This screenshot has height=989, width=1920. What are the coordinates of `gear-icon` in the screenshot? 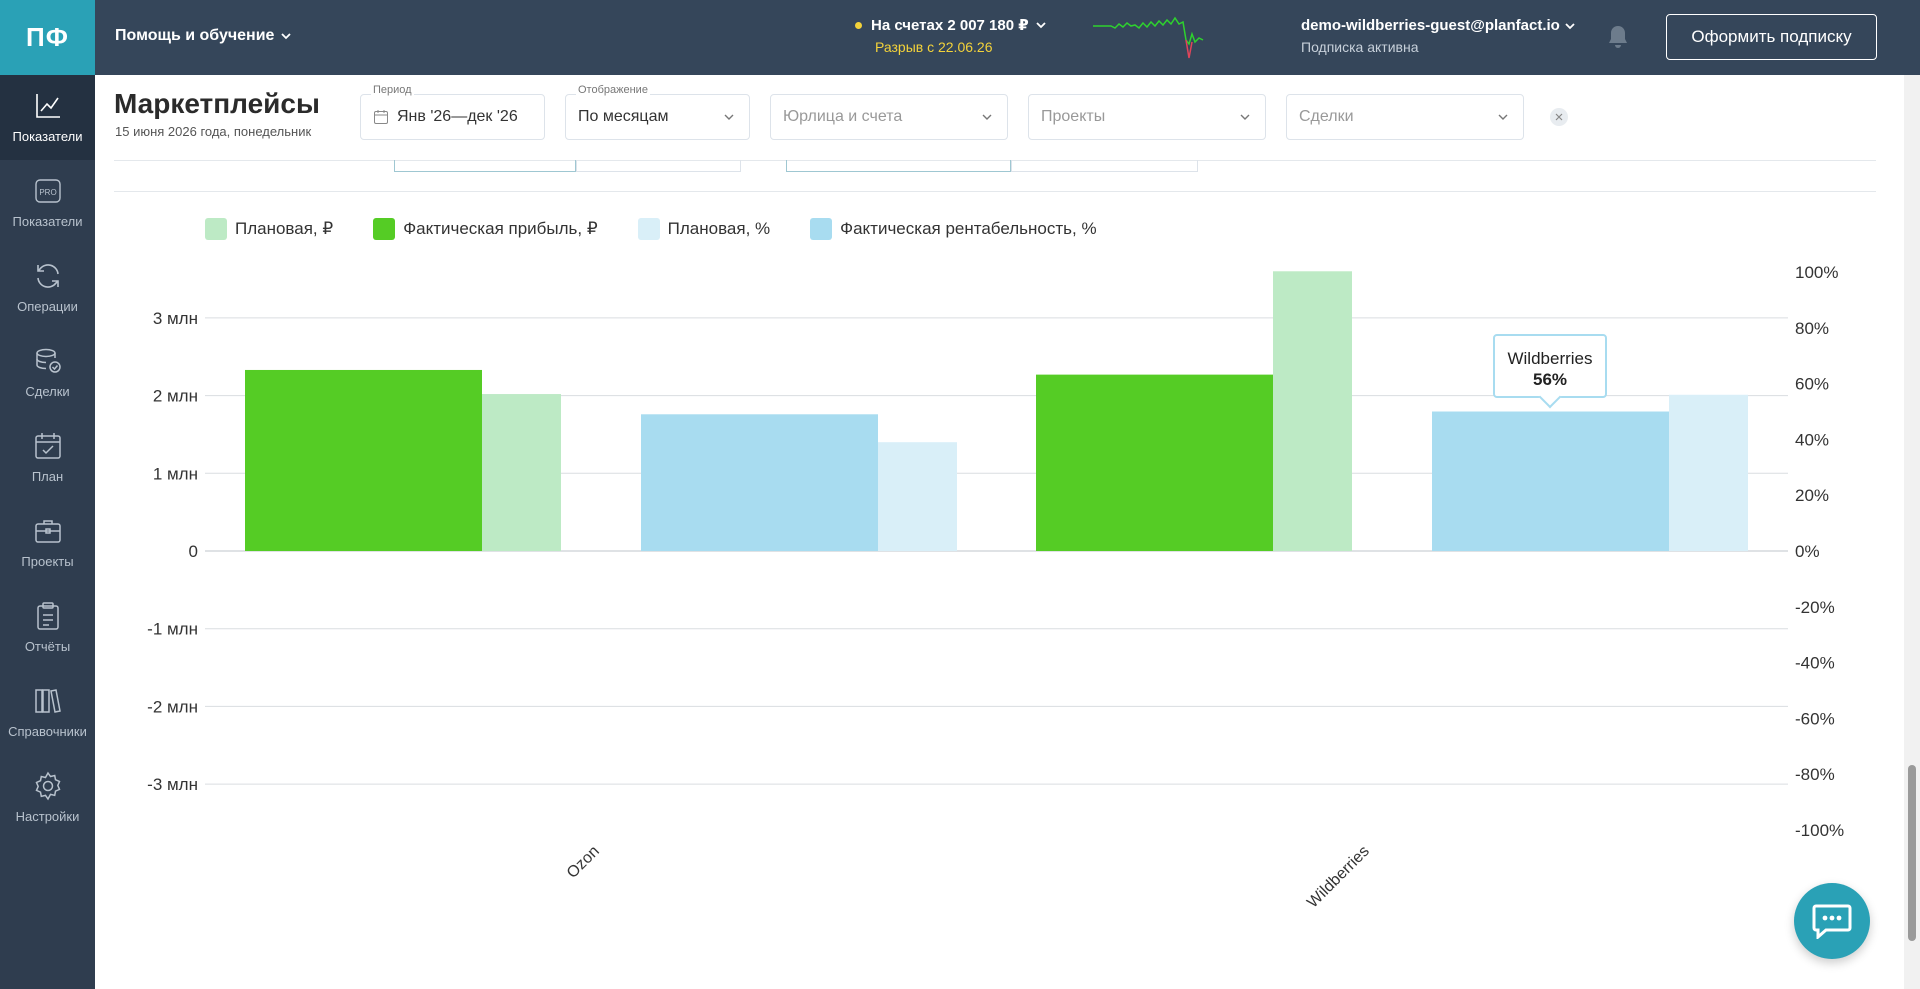 It's located at (47, 786).